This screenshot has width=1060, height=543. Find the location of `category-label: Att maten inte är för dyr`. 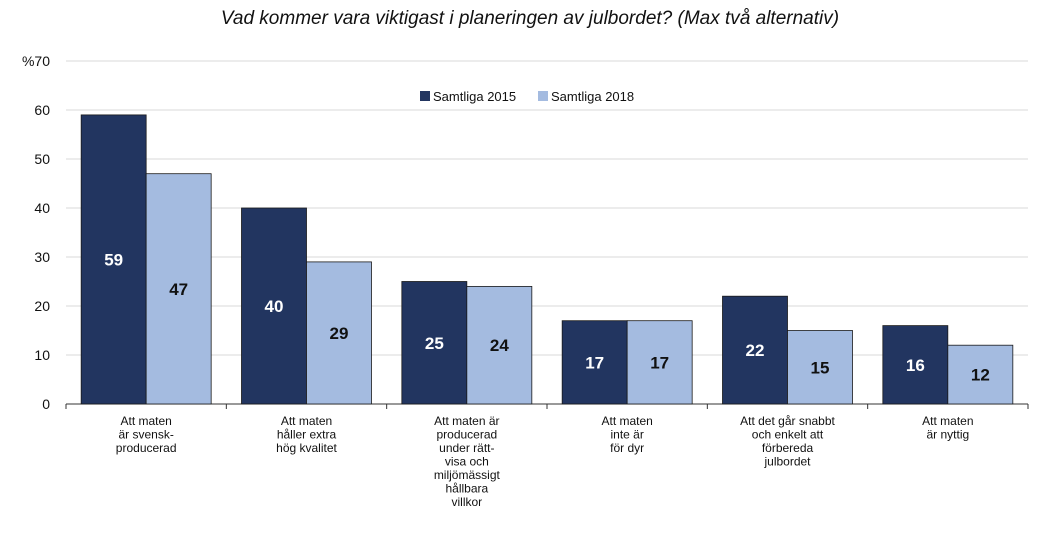

category-label: Att maten inte är för dyr is located at coordinates (626, 434).